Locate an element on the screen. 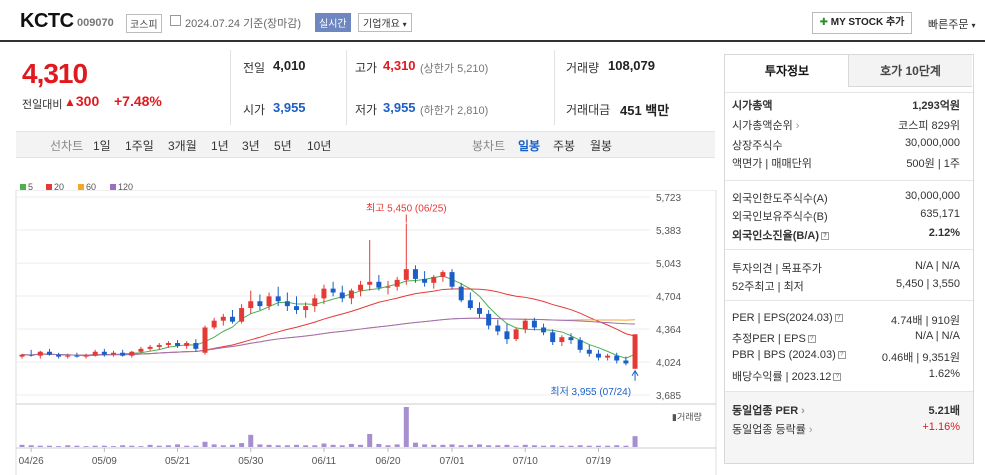  invest-row-label: 시가총액순위 › is located at coordinates (765, 125).